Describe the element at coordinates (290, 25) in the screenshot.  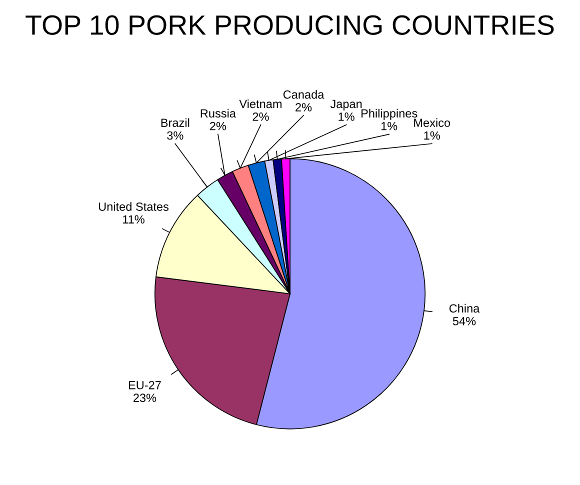
I see `chart-title: TOP 10 PORK PRODUCING COUNTRIES` at that location.